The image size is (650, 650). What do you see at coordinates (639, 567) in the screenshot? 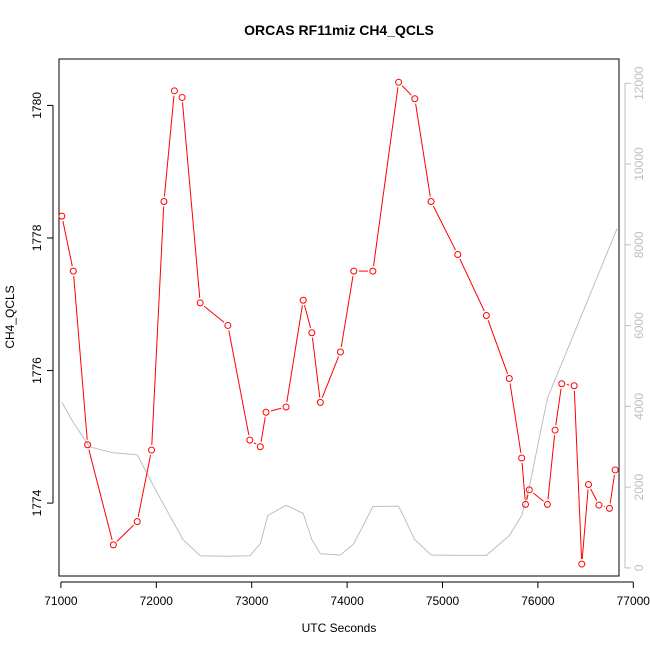
I see `y2-tick-label: 0` at bounding box center [639, 567].